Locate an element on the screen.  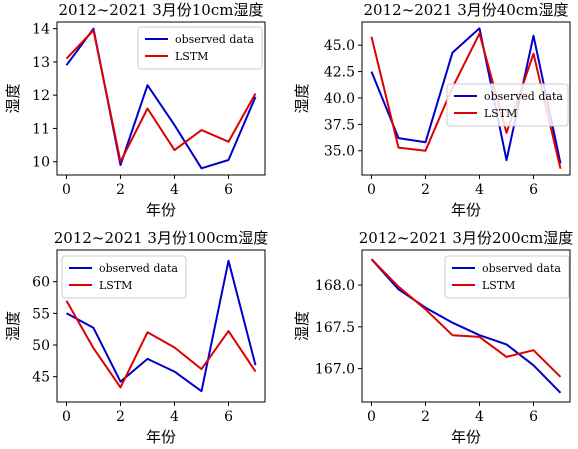
chart-title: 2012~2021 3月份40cm湿度 is located at coordinates (466, 10).